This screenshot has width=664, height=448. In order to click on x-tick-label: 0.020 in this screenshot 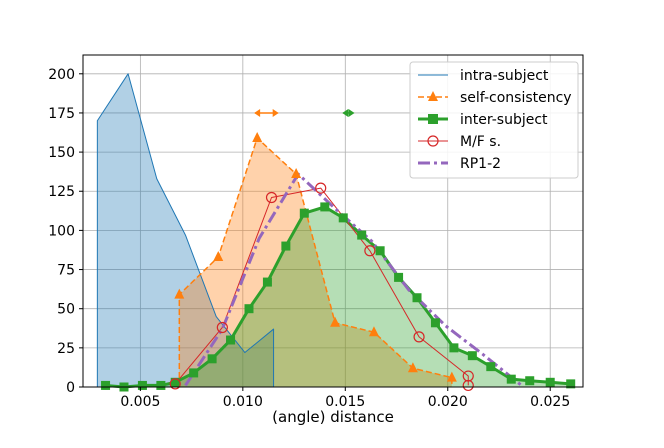, I will do `click(448, 402)`.